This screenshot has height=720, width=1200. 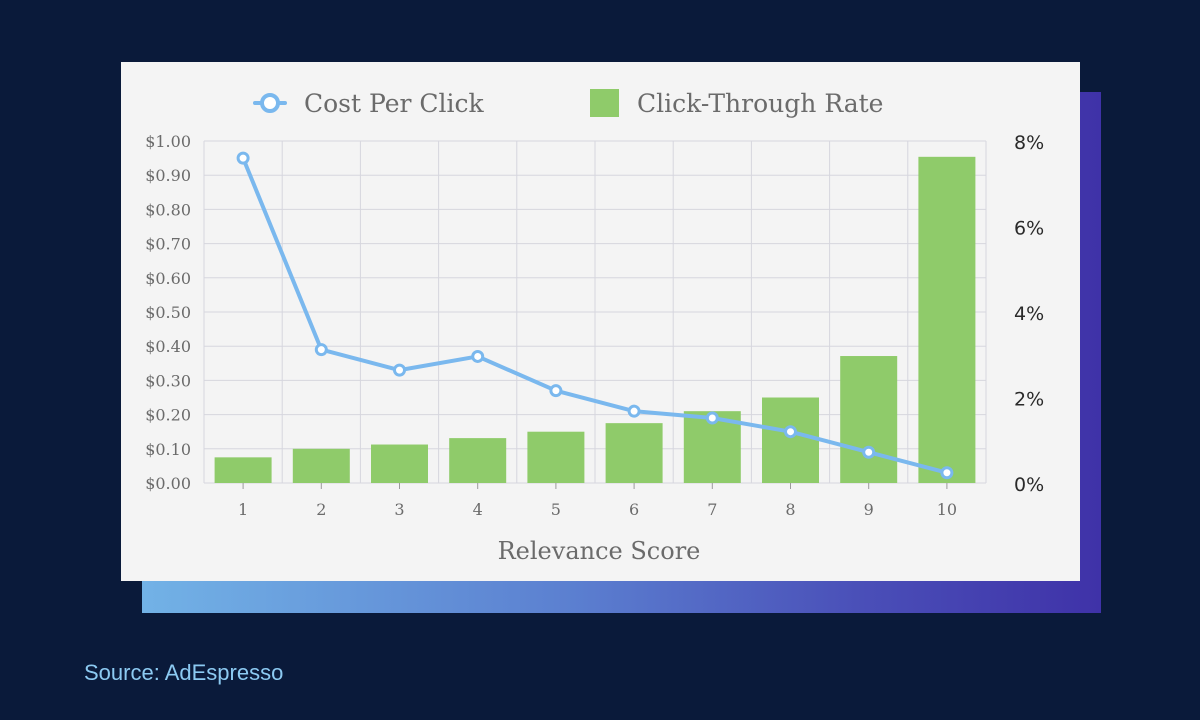 What do you see at coordinates (1029, 400) in the screenshot?
I see `y-right-tick-label: 2%` at bounding box center [1029, 400].